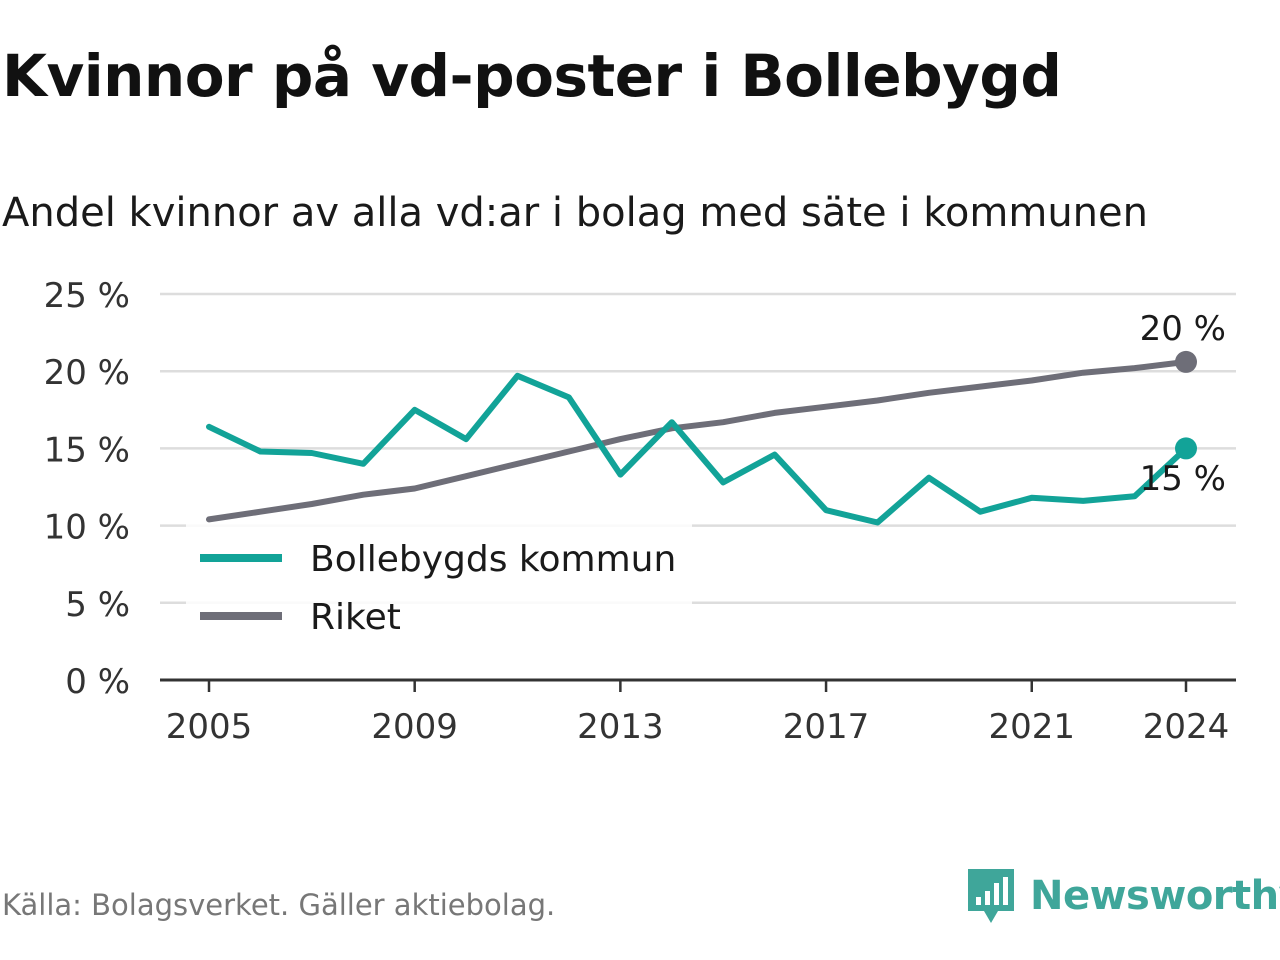  What do you see at coordinates (1186, 361) in the screenshot?
I see `end-point-riket` at bounding box center [1186, 361].